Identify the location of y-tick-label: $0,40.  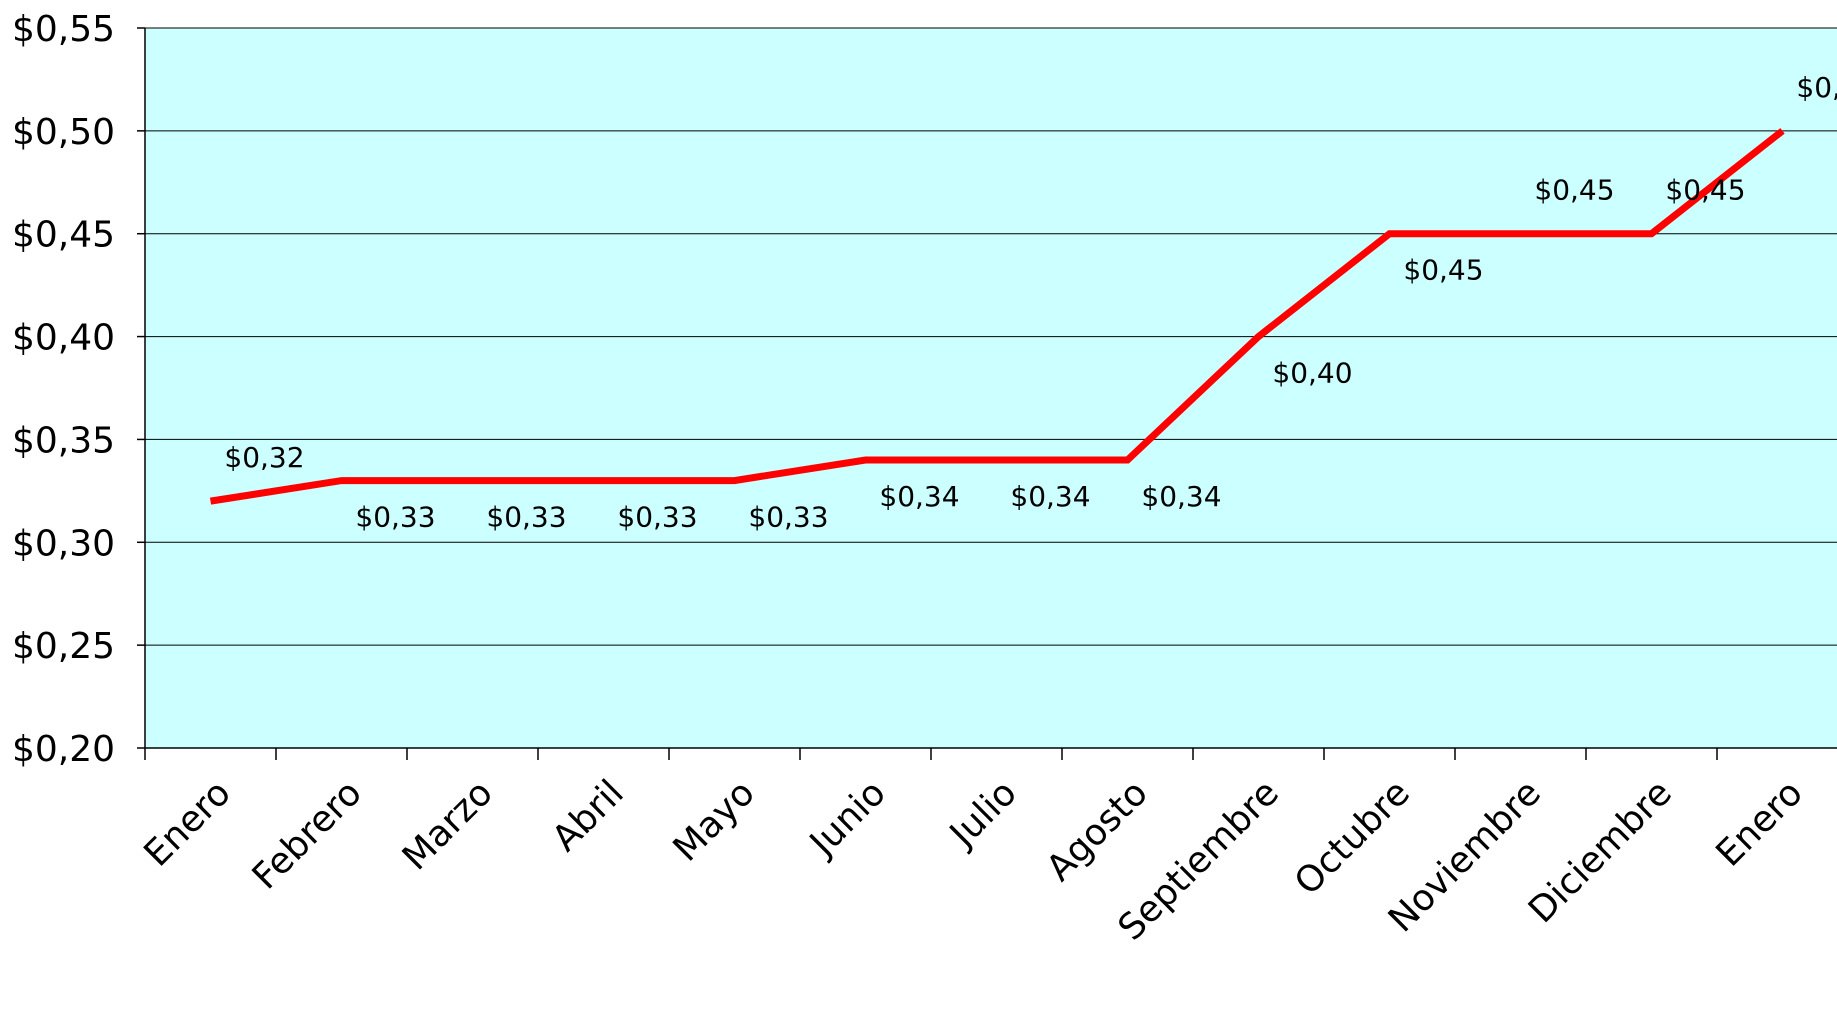
(63, 338).